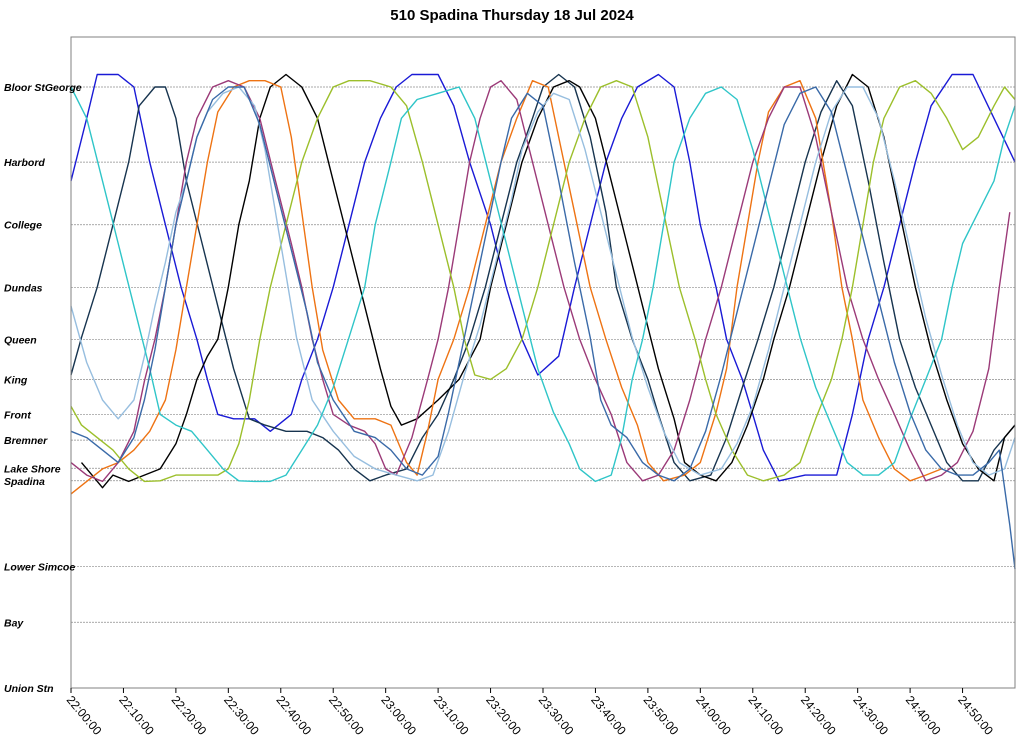  I want to click on stop-label: Lower Simcoe, so click(39, 568).